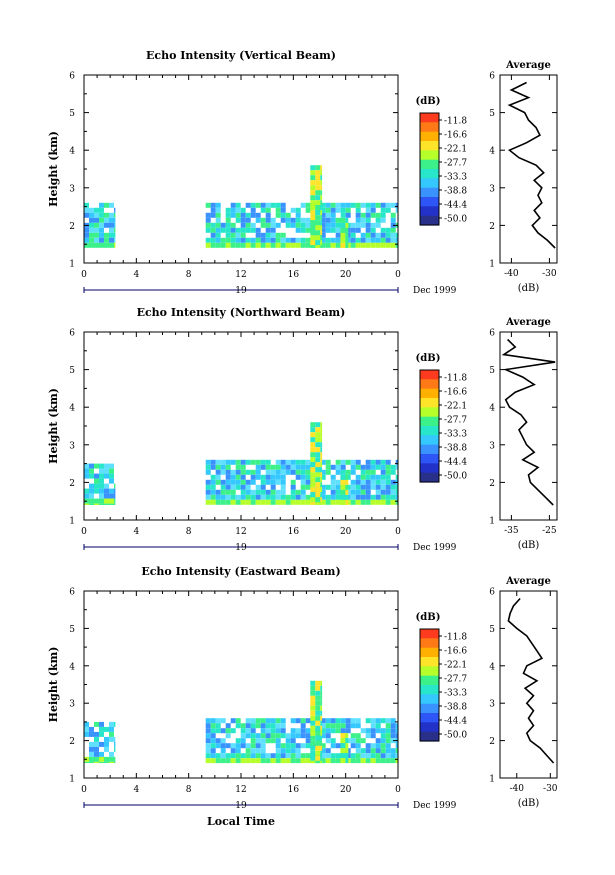 The height and width of the screenshot is (875, 615). Describe the element at coordinates (241, 463) in the screenshot. I see `heatmap-cells` at that location.